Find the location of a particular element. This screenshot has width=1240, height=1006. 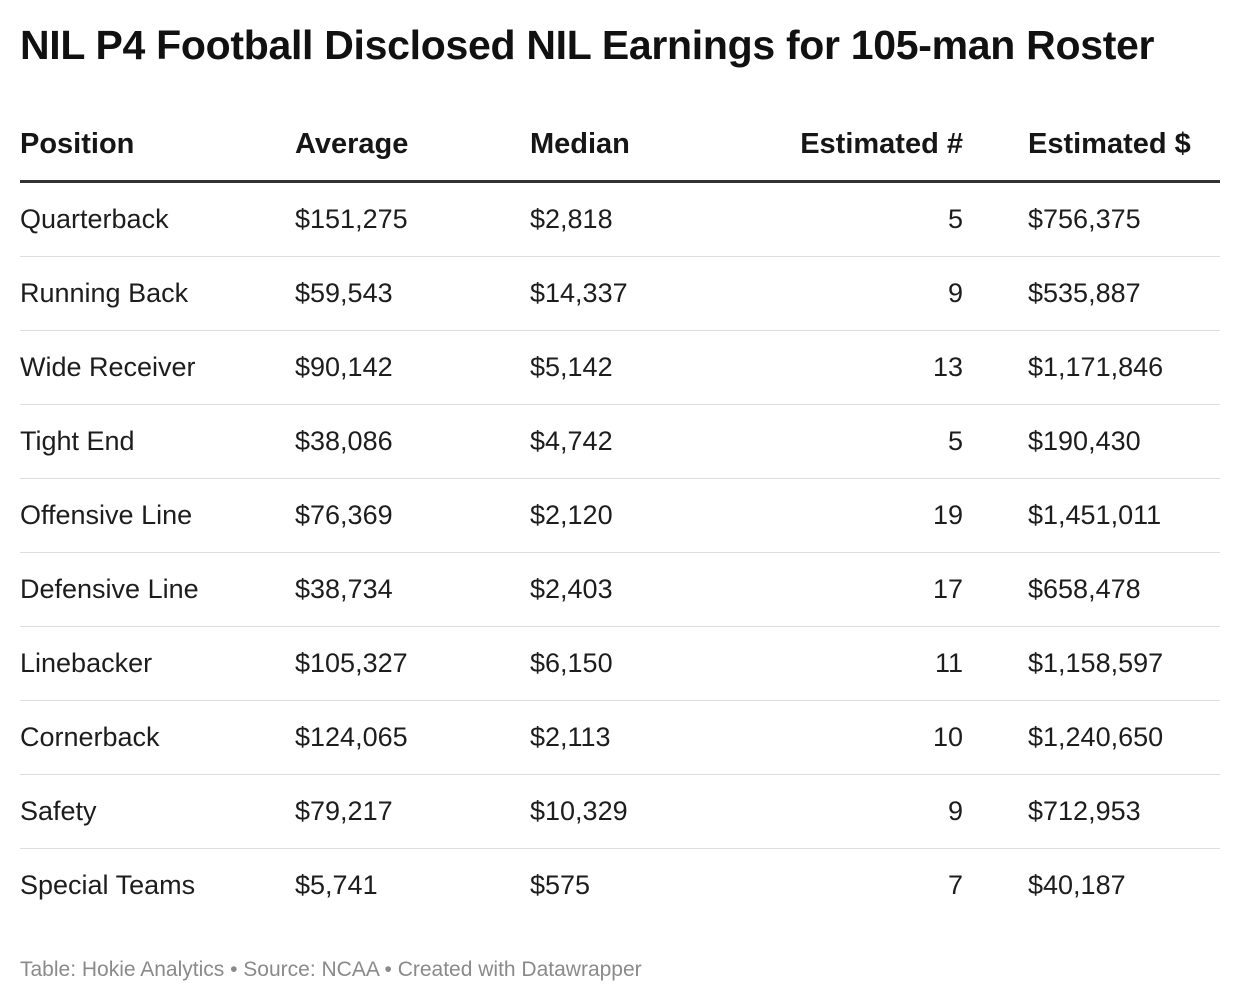

cell-position: Defensive Line is located at coordinates (157, 589).